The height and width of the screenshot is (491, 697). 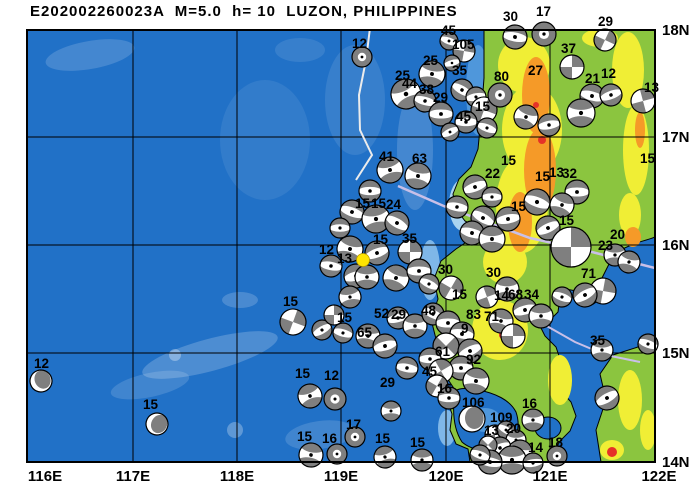 I want to click on epicenter-marker, so click(x=363, y=260).